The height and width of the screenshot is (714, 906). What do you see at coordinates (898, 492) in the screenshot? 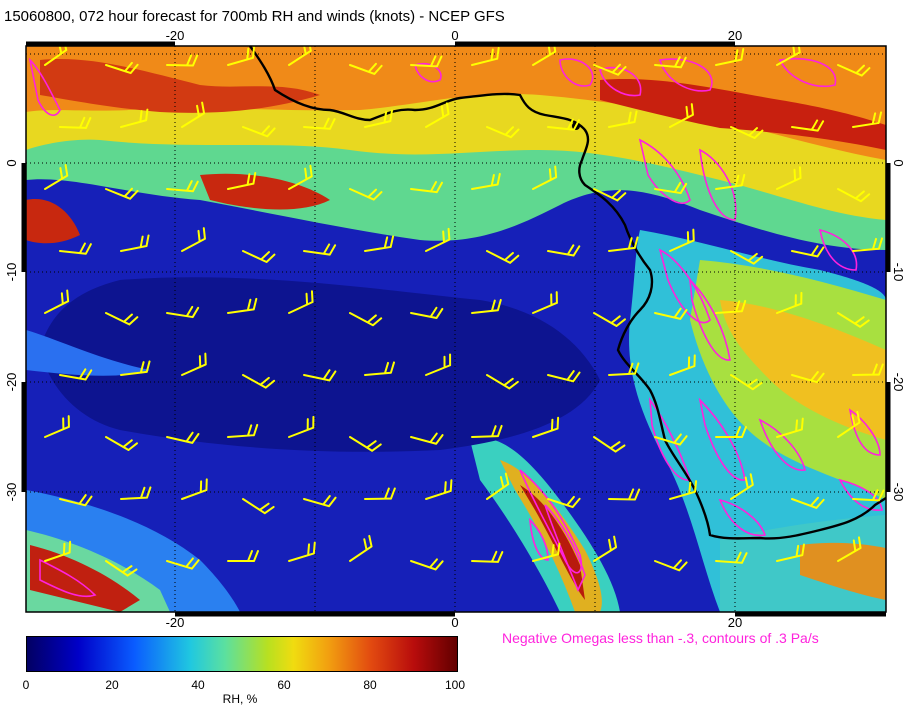
I see `right-lat-tick: -30` at bounding box center [898, 492].